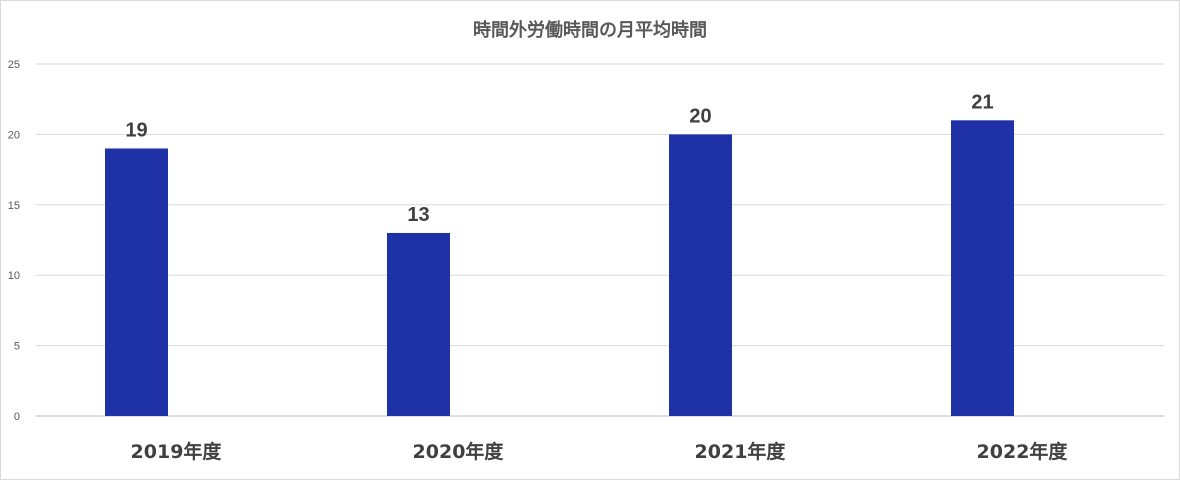 This screenshot has height=480, width=1180. Describe the element at coordinates (17, 347) in the screenshot. I see `y-tick-label-5: 5` at that location.